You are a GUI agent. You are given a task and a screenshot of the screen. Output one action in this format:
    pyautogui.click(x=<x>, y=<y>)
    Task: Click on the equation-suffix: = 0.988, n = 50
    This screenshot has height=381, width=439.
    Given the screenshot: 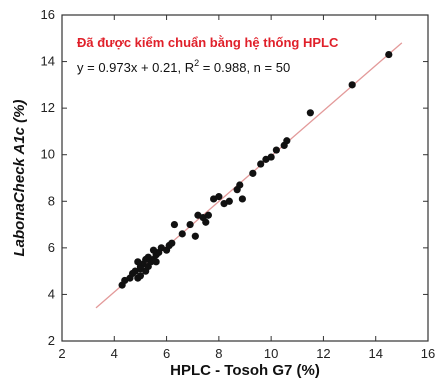 What is the action you would take?
    pyautogui.click(x=244, y=67)
    